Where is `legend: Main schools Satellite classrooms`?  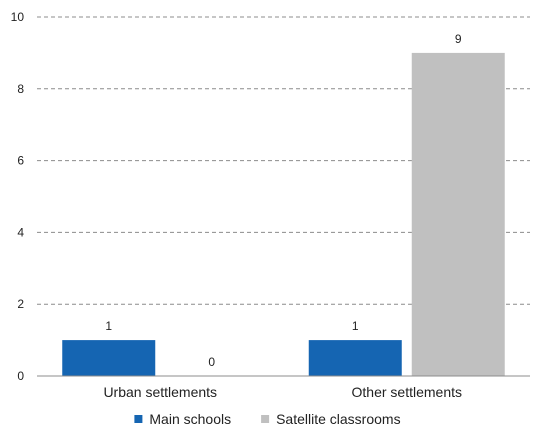
legend: Main schools Satellite classrooms is located at coordinates (267, 419).